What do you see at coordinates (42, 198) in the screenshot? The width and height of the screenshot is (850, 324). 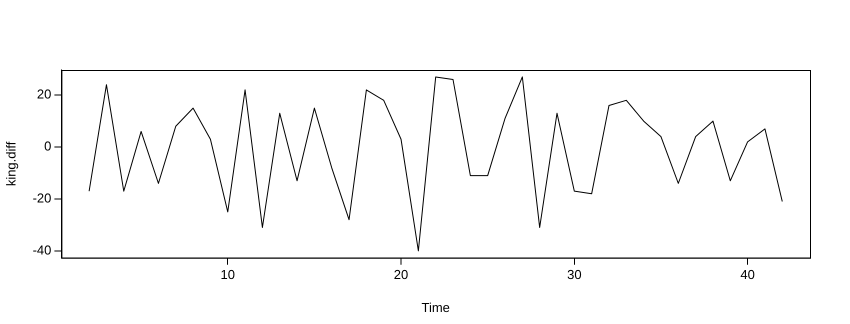 I see `y-tick-label: -20` at bounding box center [42, 198].